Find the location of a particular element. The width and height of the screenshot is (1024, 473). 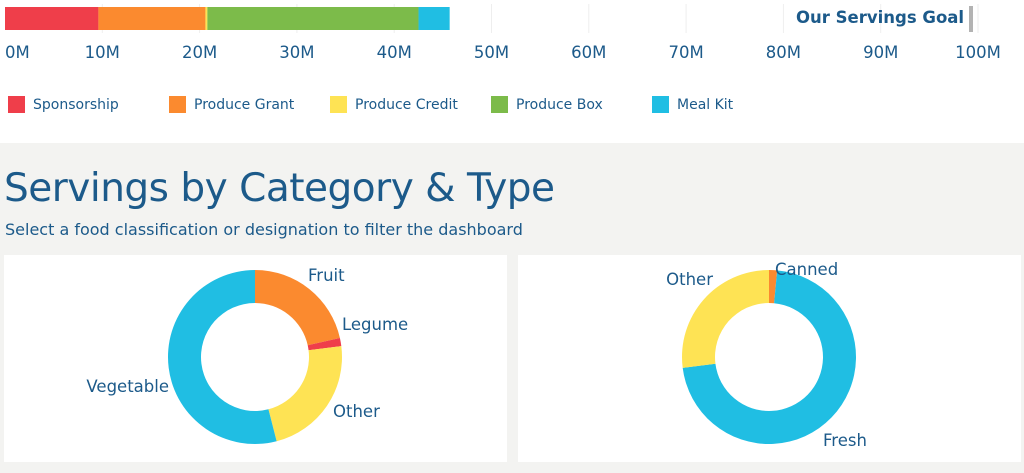

section-title: Servings by Category & Type is located at coordinates (279, 188).